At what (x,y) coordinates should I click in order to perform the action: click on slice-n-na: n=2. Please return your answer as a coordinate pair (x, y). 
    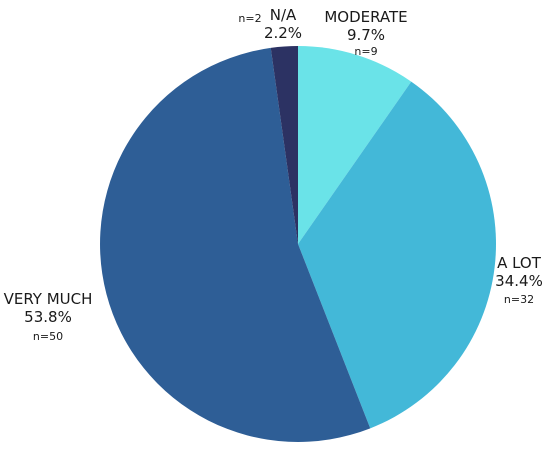
    Looking at the image, I should click on (249, 18).